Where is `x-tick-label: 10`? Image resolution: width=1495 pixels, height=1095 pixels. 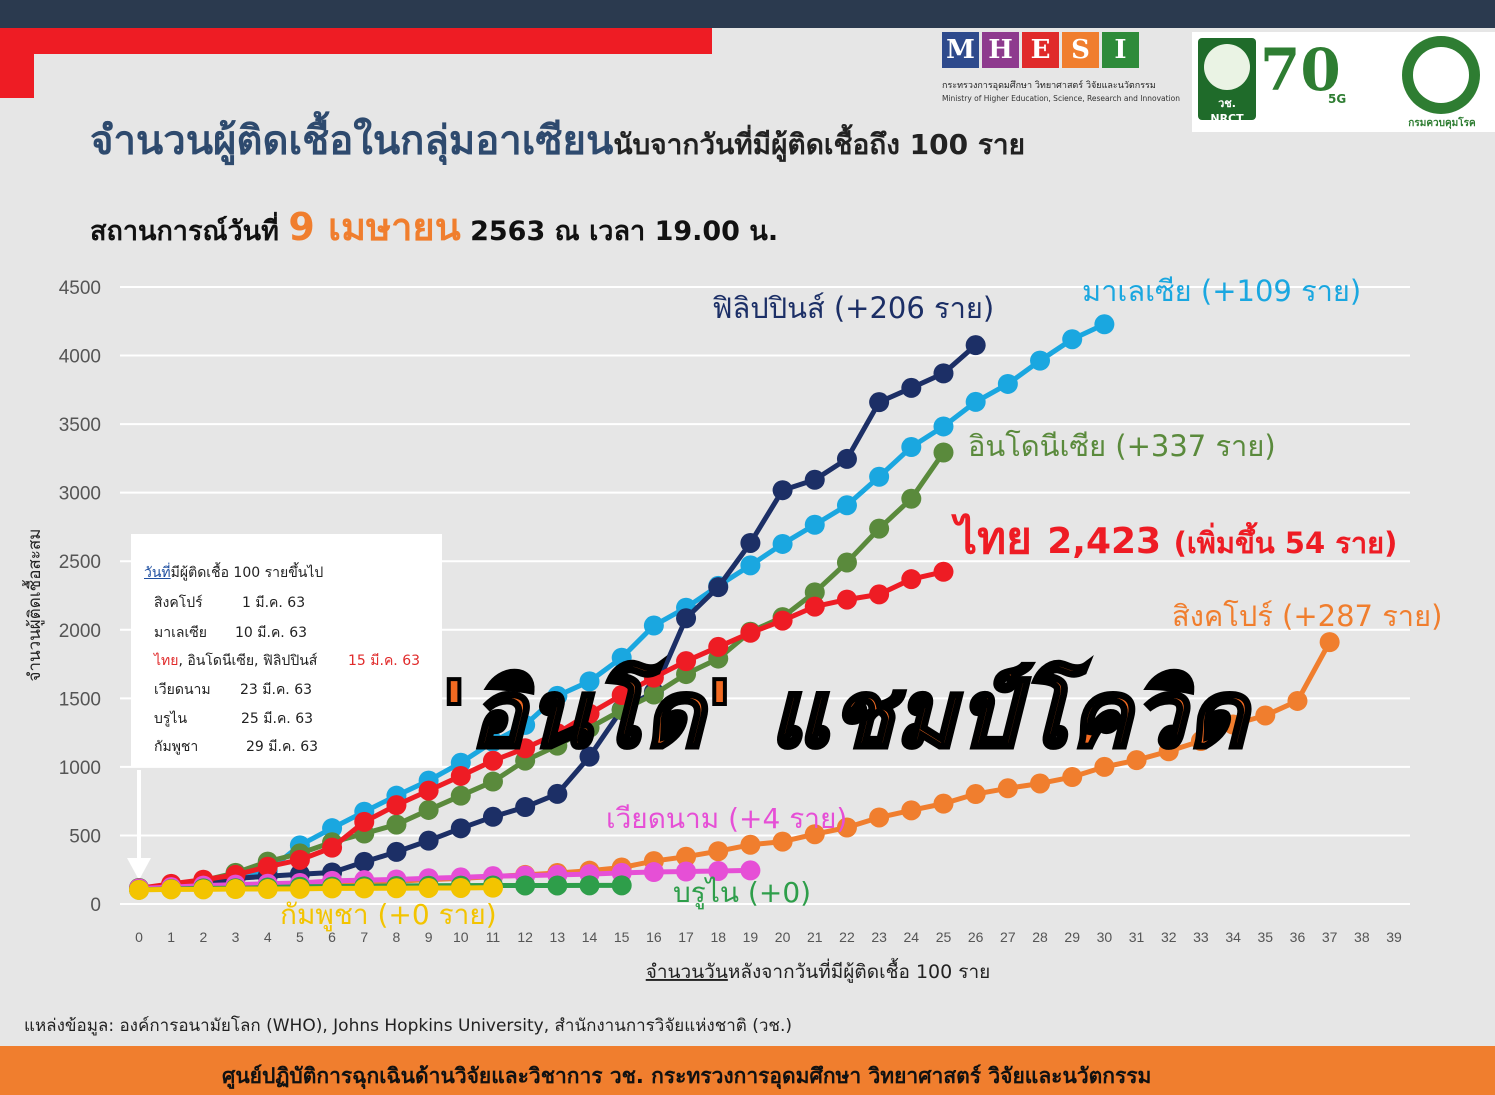 x-tick-label: 10 is located at coordinates (461, 937).